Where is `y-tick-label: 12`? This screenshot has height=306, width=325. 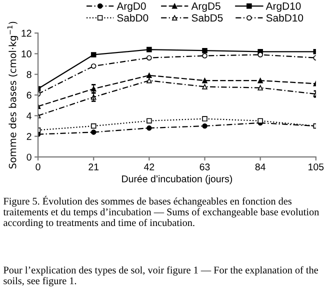 y-tick-label: 12 is located at coordinates (27, 33).